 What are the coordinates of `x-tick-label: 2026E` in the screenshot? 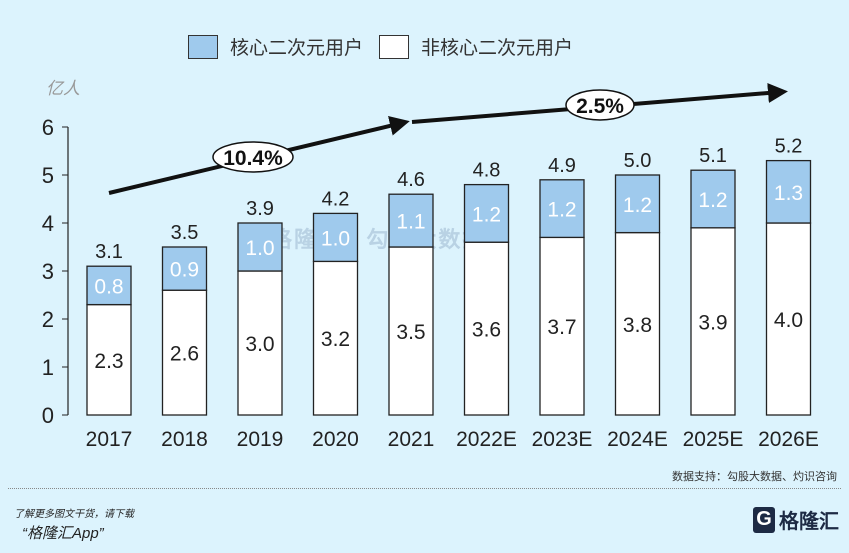 It's located at (788, 439).